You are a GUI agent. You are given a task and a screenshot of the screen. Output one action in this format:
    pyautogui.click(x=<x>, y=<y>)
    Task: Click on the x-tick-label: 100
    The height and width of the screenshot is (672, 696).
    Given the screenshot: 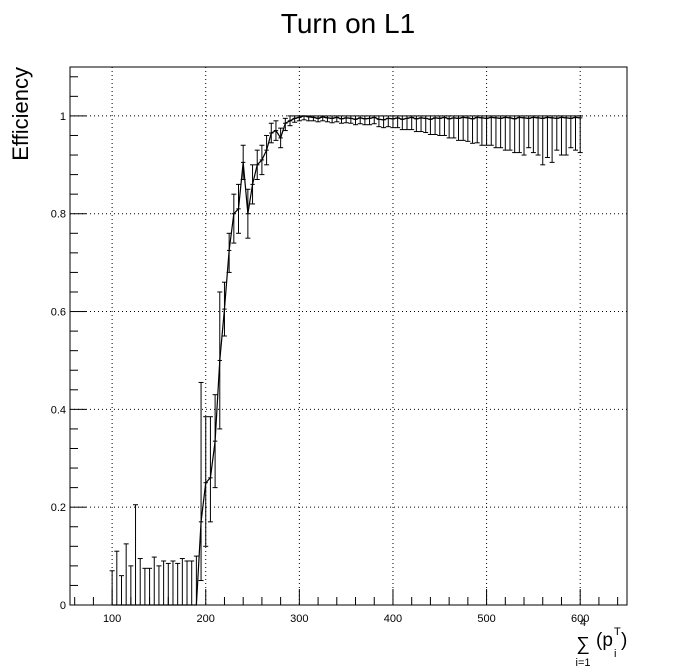 What is the action you would take?
    pyautogui.click(x=112, y=619)
    